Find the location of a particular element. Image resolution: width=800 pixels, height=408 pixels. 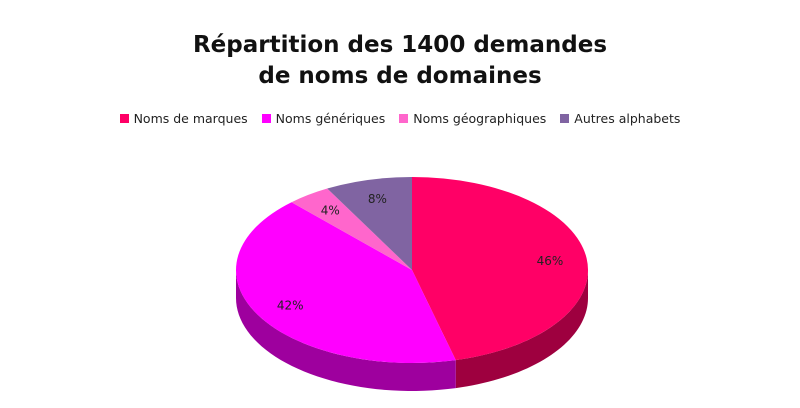

chart-title-line-2: de noms de domaines is located at coordinates (400, 76).